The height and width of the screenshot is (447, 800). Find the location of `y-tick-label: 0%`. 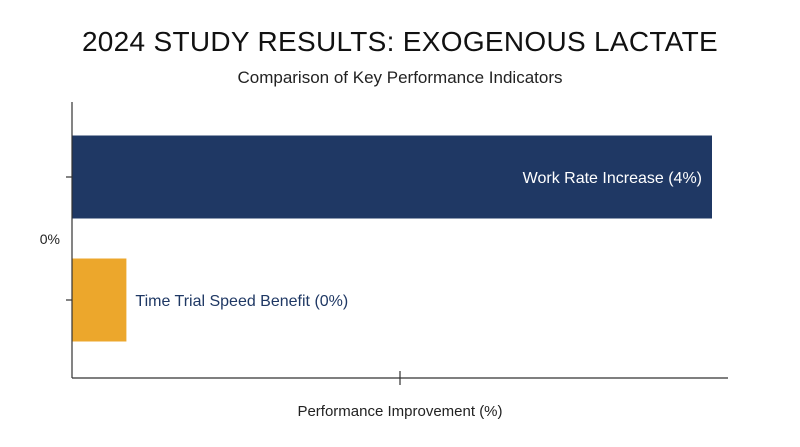

y-tick-label: 0% is located at coordinates (50, 239).